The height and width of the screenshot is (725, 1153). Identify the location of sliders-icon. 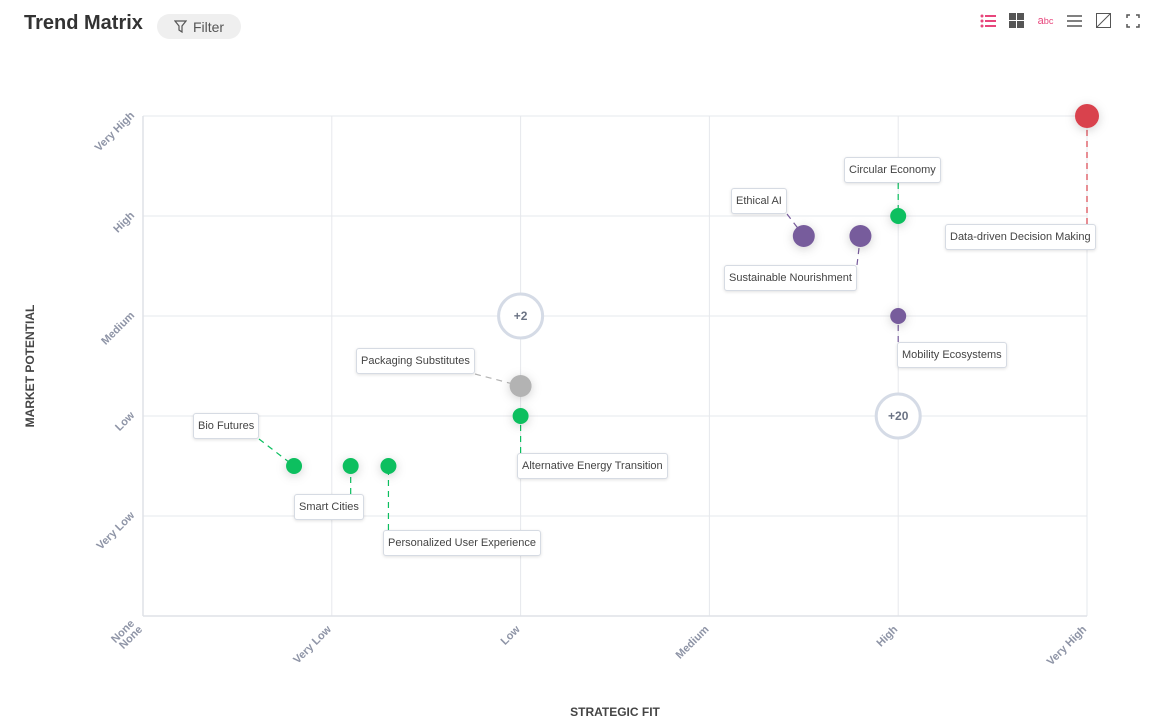
(1074, 20).